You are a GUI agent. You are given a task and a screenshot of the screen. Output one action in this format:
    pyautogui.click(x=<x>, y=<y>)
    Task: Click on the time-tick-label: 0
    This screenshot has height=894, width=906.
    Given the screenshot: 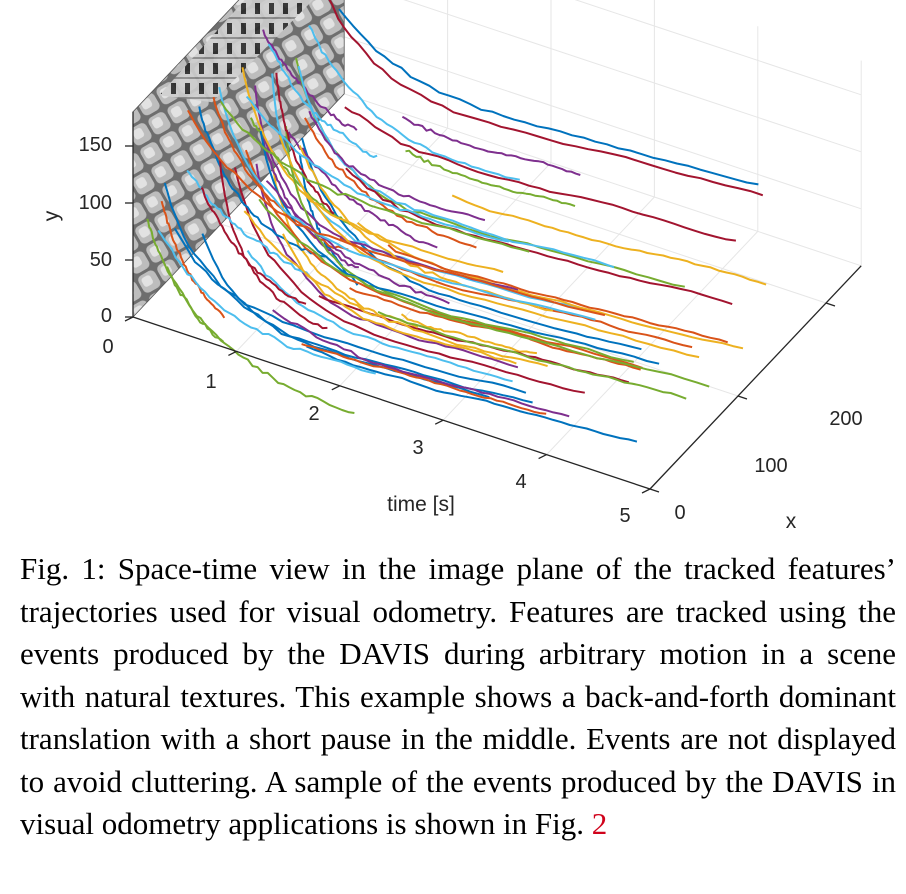 What is the action you would take?
    pyautogui.click(x=107, y=347)
    